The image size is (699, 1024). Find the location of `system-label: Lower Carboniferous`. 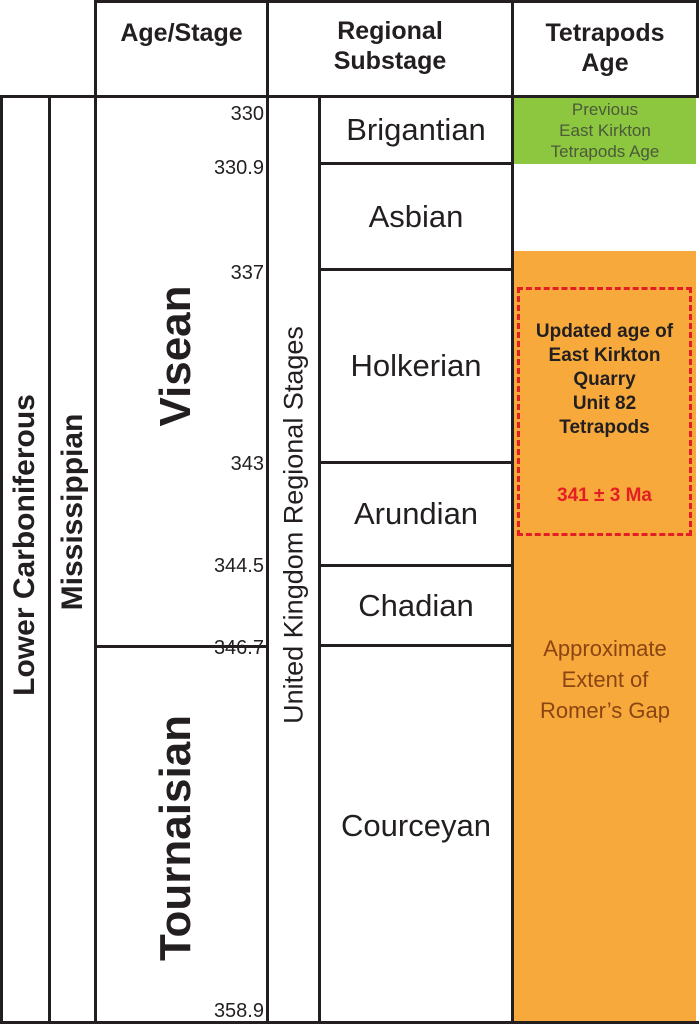

system-label: Lower Carboniferous is located at coordinates (24, 545).